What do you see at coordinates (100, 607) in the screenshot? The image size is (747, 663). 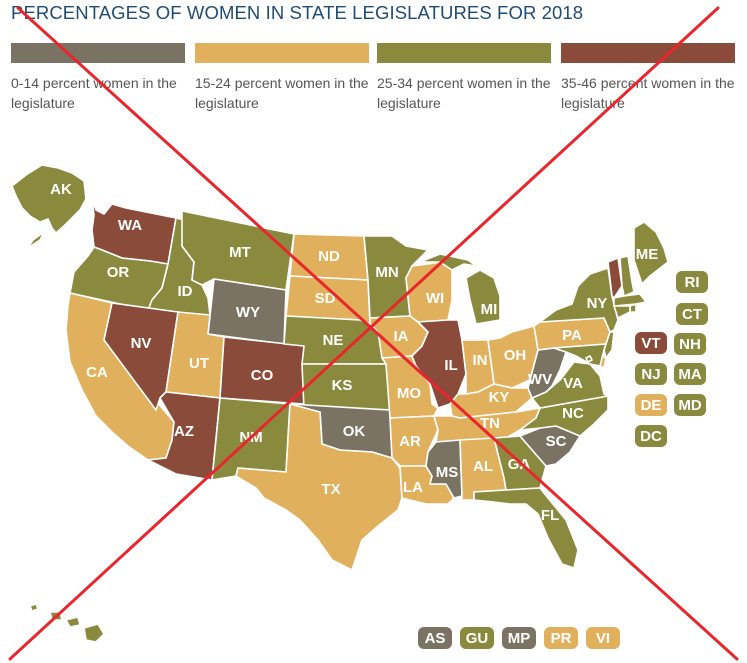 I see `state-label-hi: HI` at bounding box center [100, 607].